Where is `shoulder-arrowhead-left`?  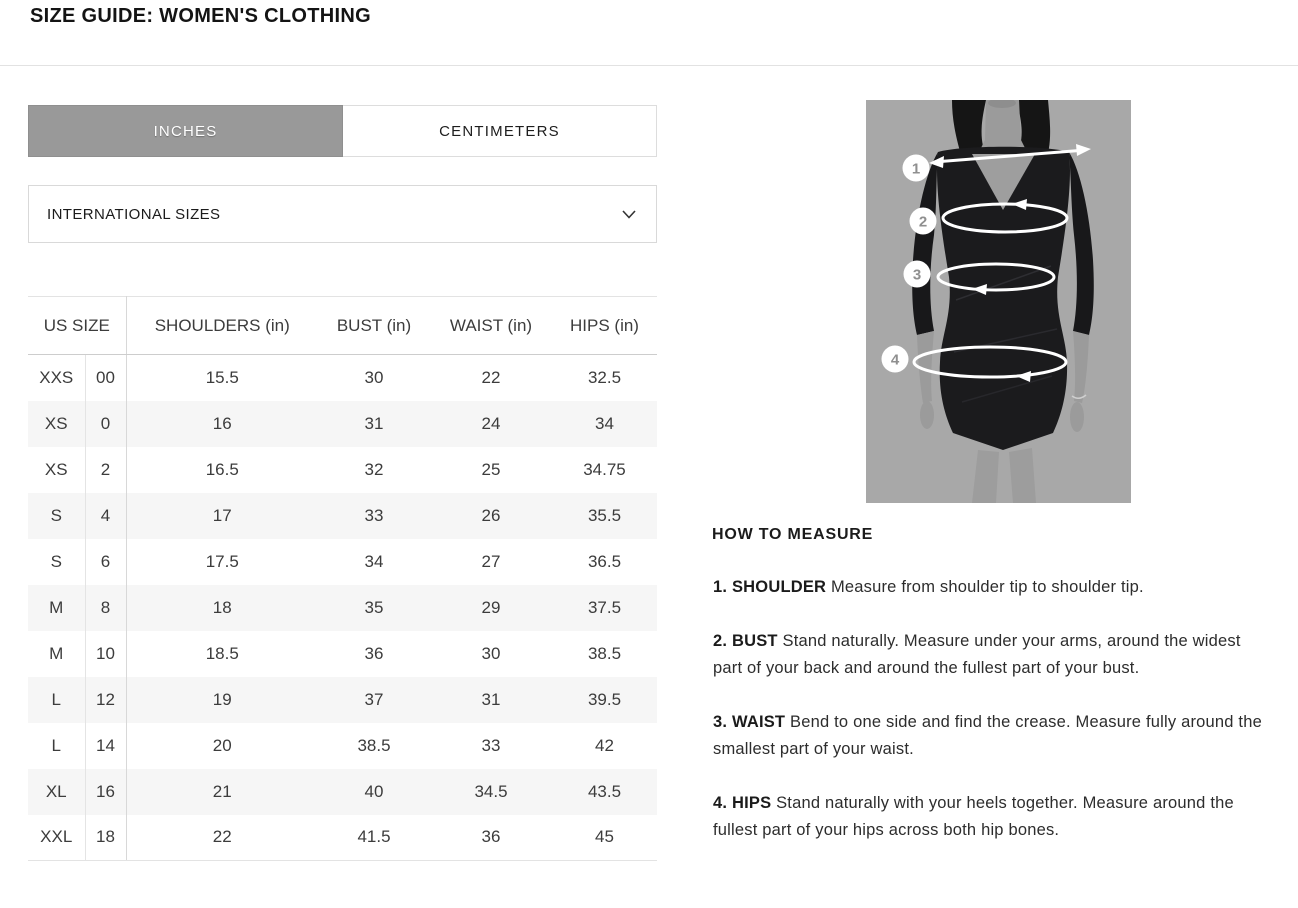 shoulder-arrowhead-left is located at coordinates (936, 162).